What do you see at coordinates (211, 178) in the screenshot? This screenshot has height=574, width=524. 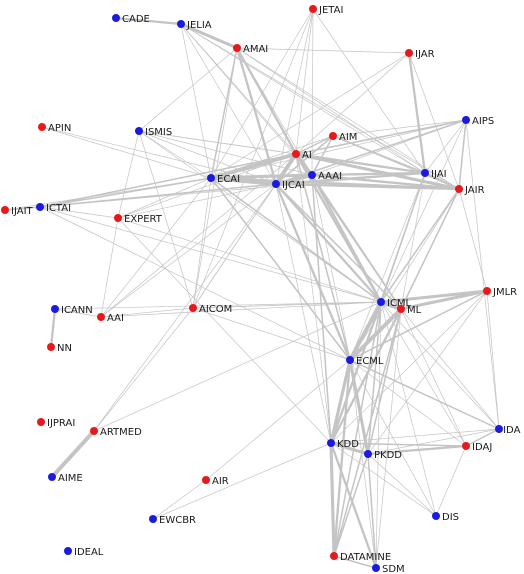 I see `node-ecai` at bounding box center [211, 178].